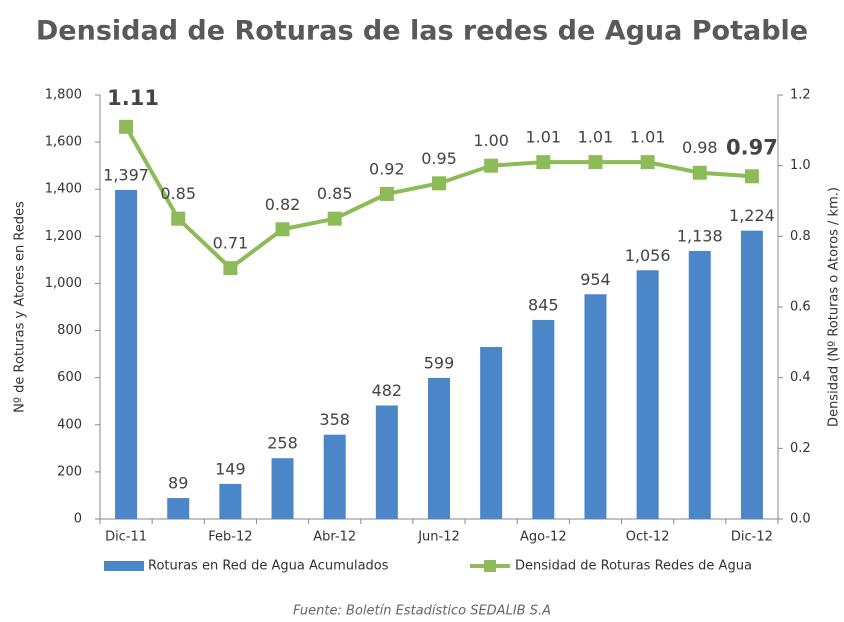 The width and height of the screenshot is (844, 622). I want to click on y-tick-label: 600, so click(69, 377).